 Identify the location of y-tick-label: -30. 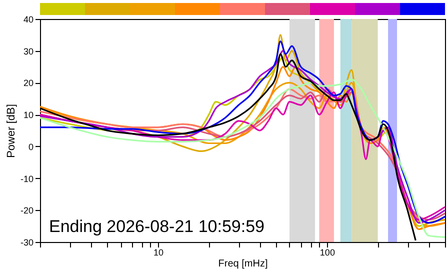
(27, 243).